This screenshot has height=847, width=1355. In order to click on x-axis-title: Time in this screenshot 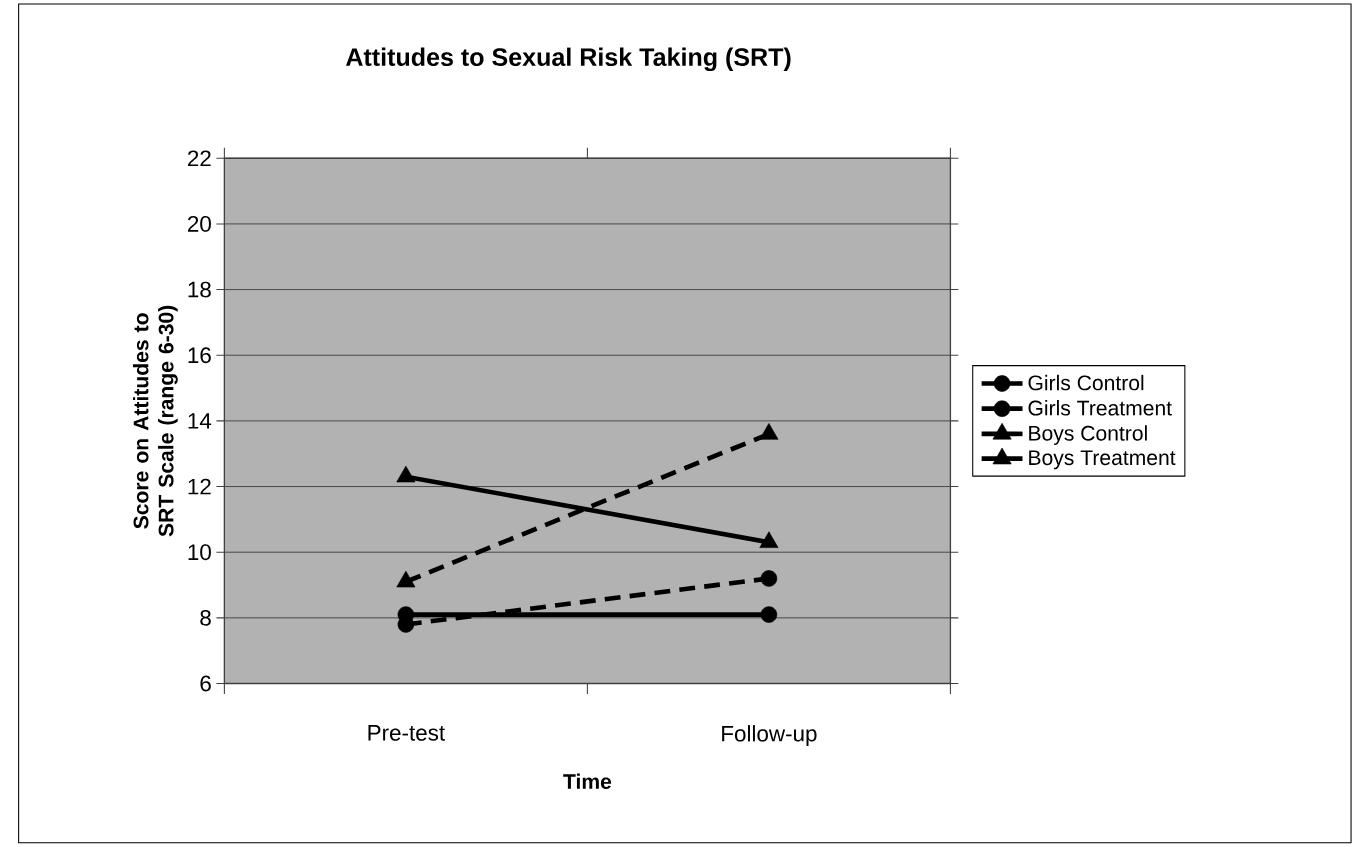, I will do `click(587, 781)`.